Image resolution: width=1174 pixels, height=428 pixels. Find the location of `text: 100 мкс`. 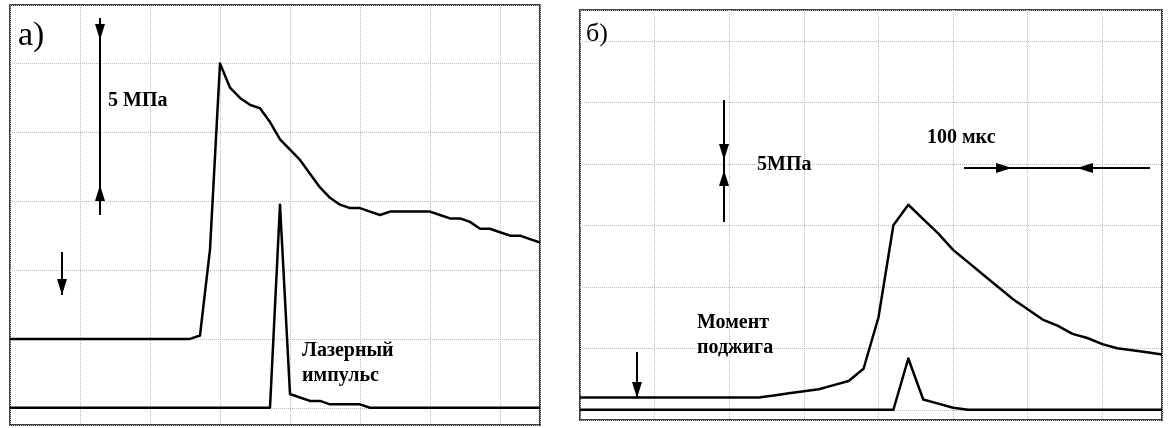

text: 100 мкс is located at coordinates (961, 135).